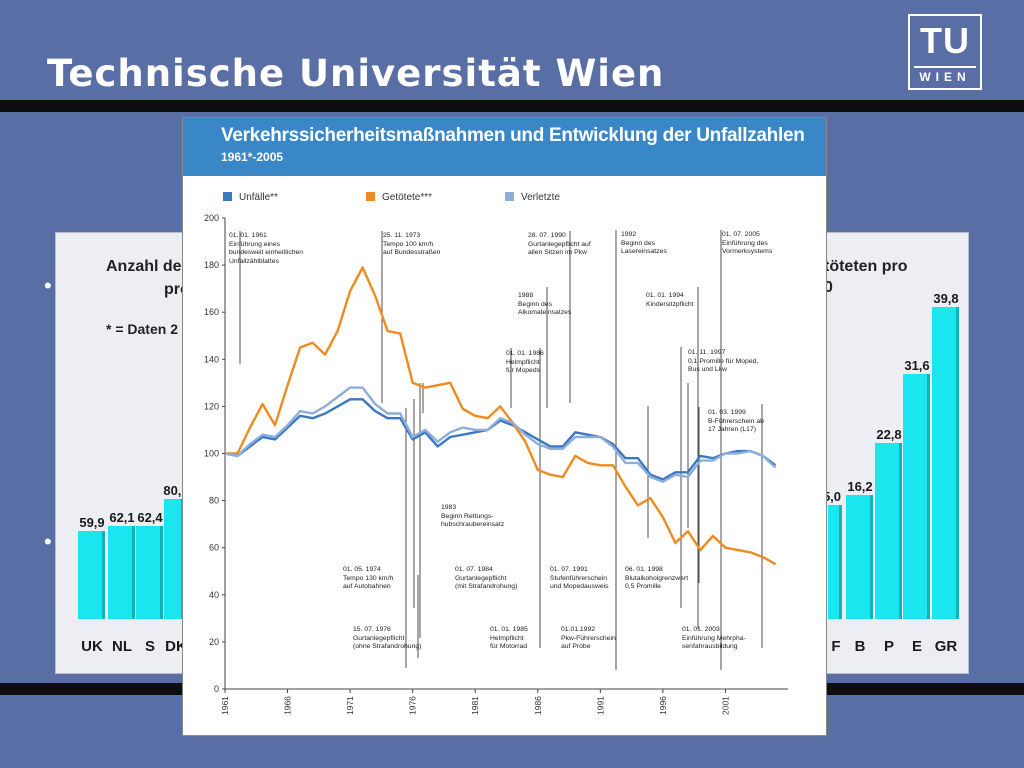  What do you see at coordinates (727, 412) in the screenshot?
I see `annotation-line: 01. 03. 1999` at bounding box center [727, 412].